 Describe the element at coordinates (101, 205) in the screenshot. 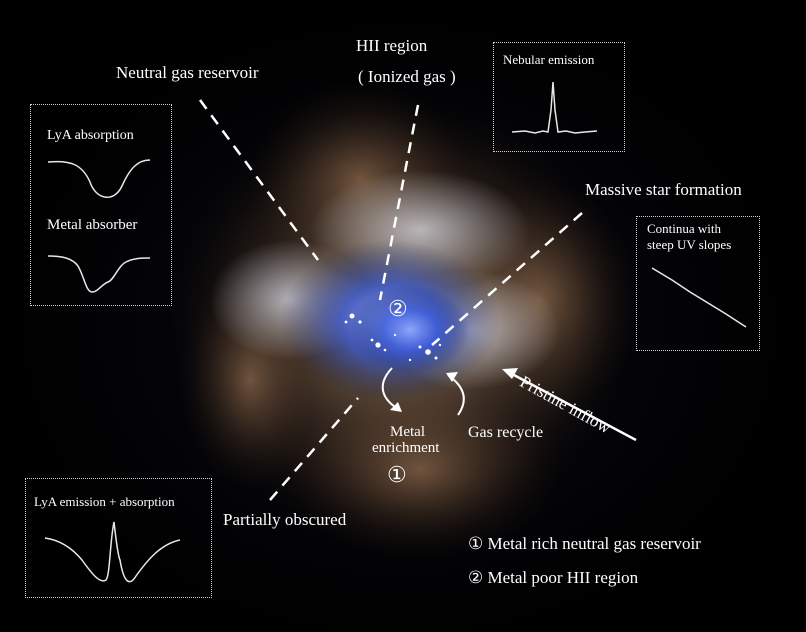

I see `panel-absorption` at that location.